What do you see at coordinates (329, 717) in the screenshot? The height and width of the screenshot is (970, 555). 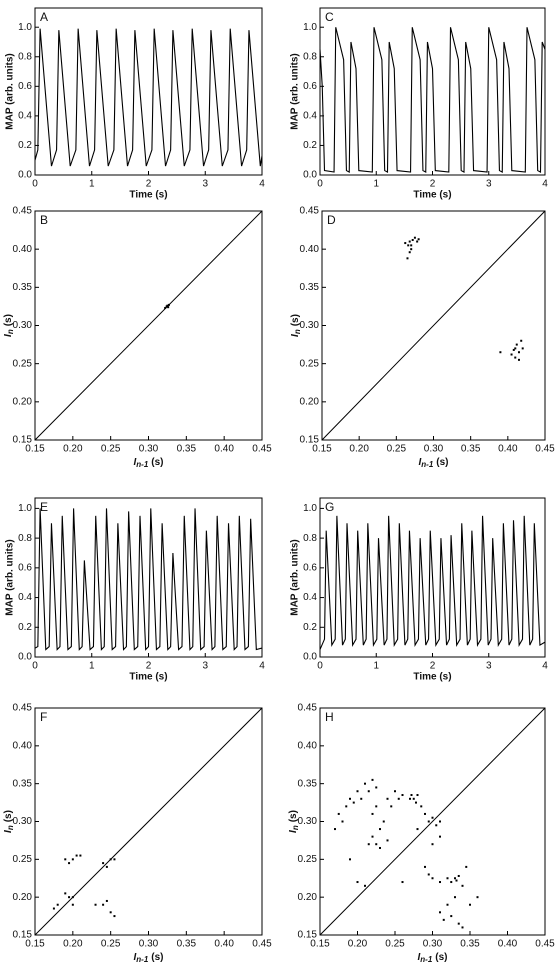 I see `panel-letter: H` at bounding box center [329, 717].